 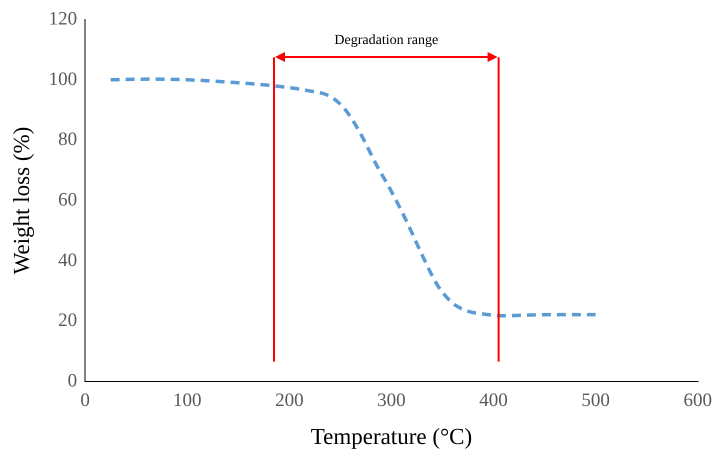 What do you see at coordinates (63, 19) in the screenshot?
I see `y-tick-label: 120` at bounding box center [63, 19].